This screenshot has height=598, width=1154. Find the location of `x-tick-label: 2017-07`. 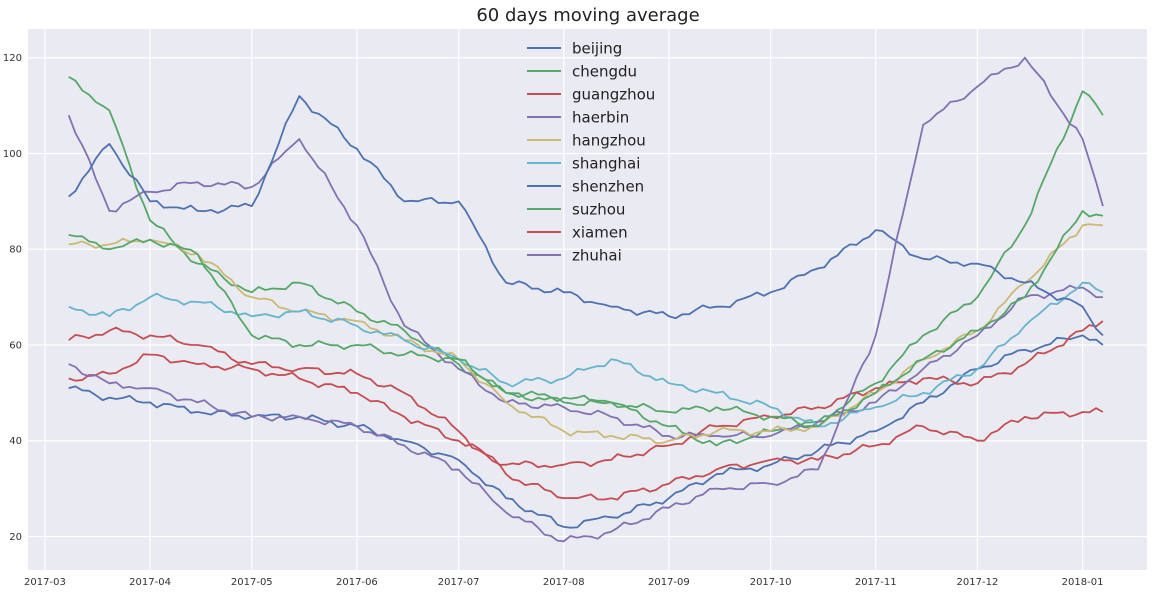

x-tick-label: 2017-07 is located at coordinates (459, 582).